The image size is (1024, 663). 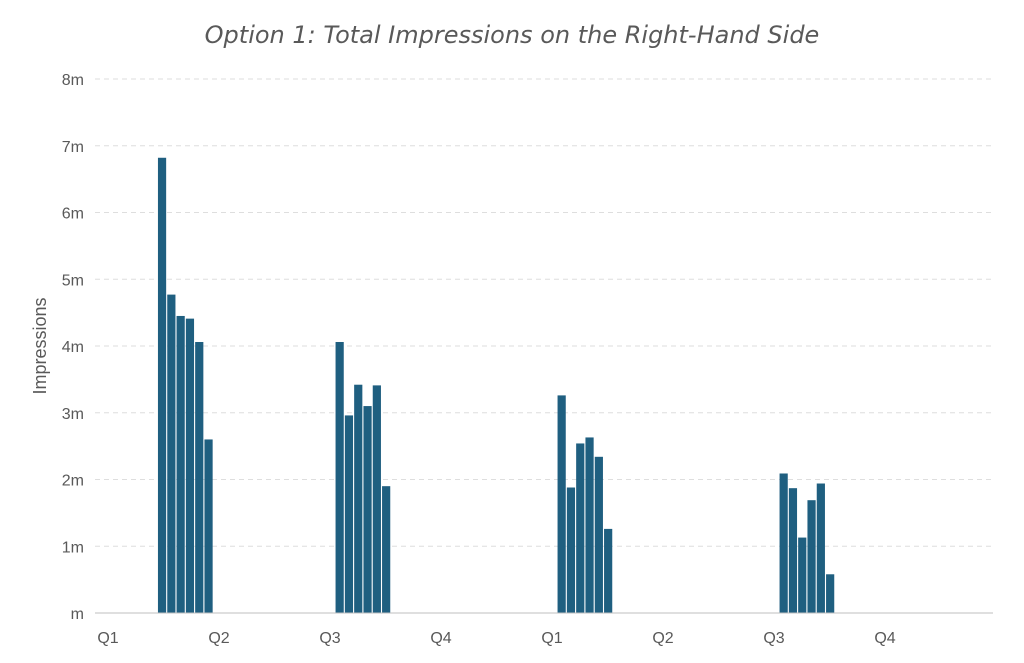 What do you see at coordinates (73, 414) in the screenshot?
I see `y-tick-label: 3m` at bounding box center [73, 414].